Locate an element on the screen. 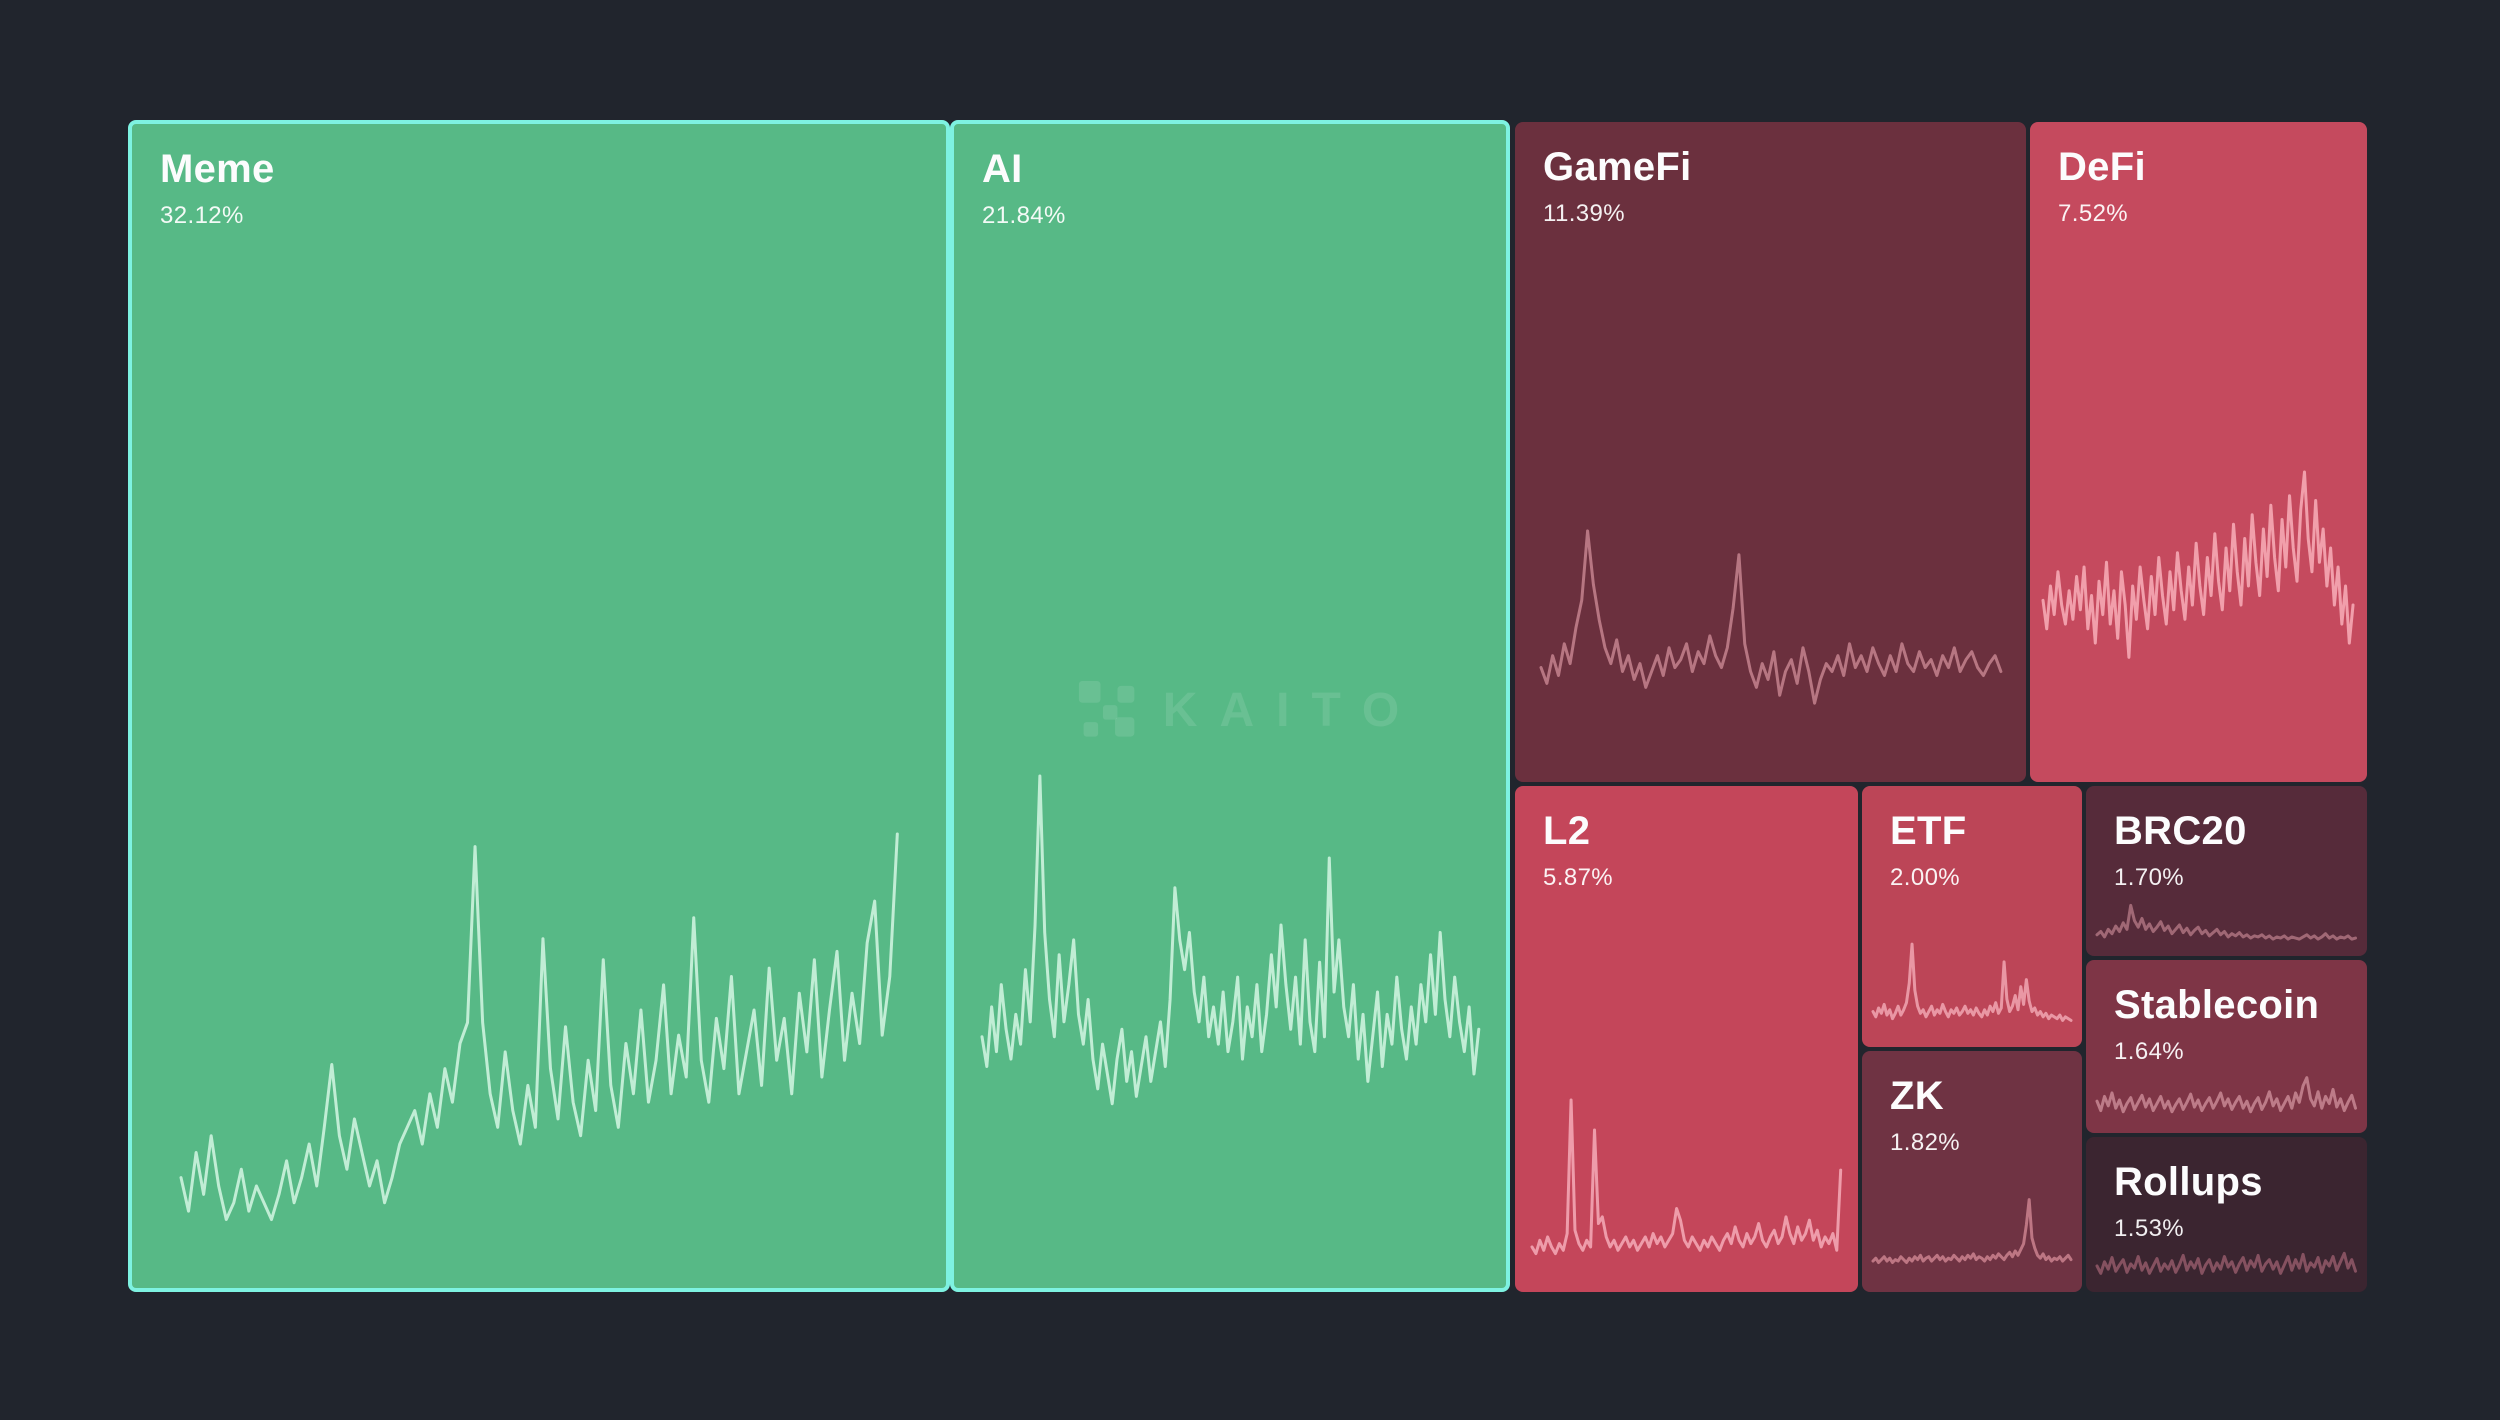 This screenshot has height=1420, width=2500. treemap-tile-l2: L2 5.87% is located at coordinates (1686, 1039).